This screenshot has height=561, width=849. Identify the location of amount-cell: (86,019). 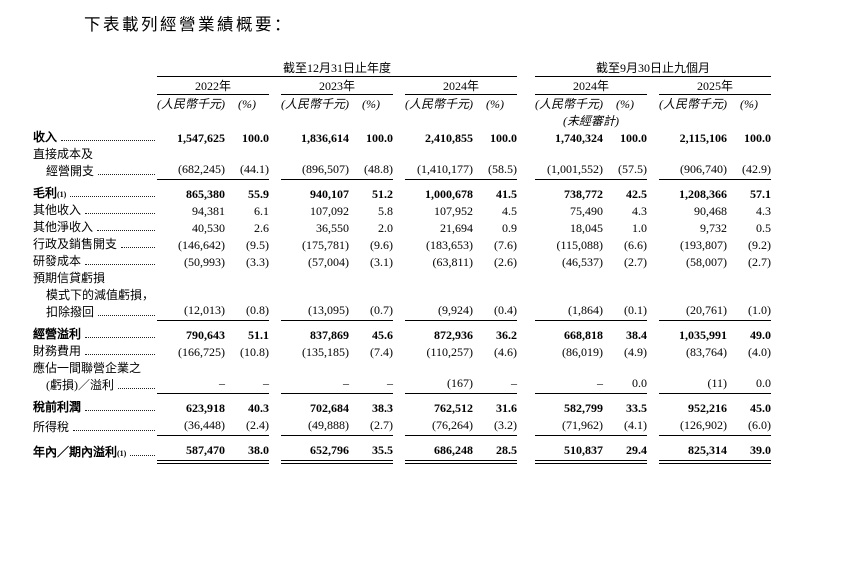
(582, 352).